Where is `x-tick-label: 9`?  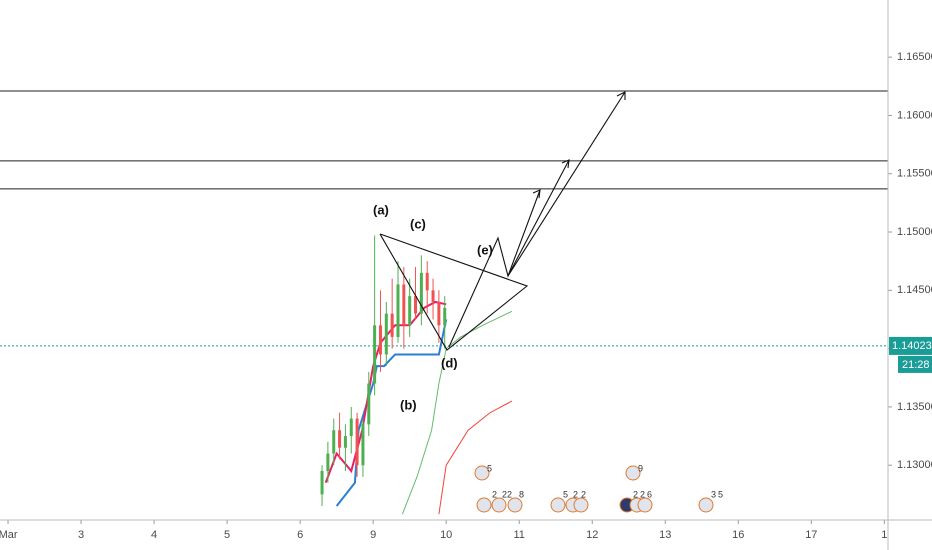 x-tick-label: 9 is located at coordinates (373, 535).